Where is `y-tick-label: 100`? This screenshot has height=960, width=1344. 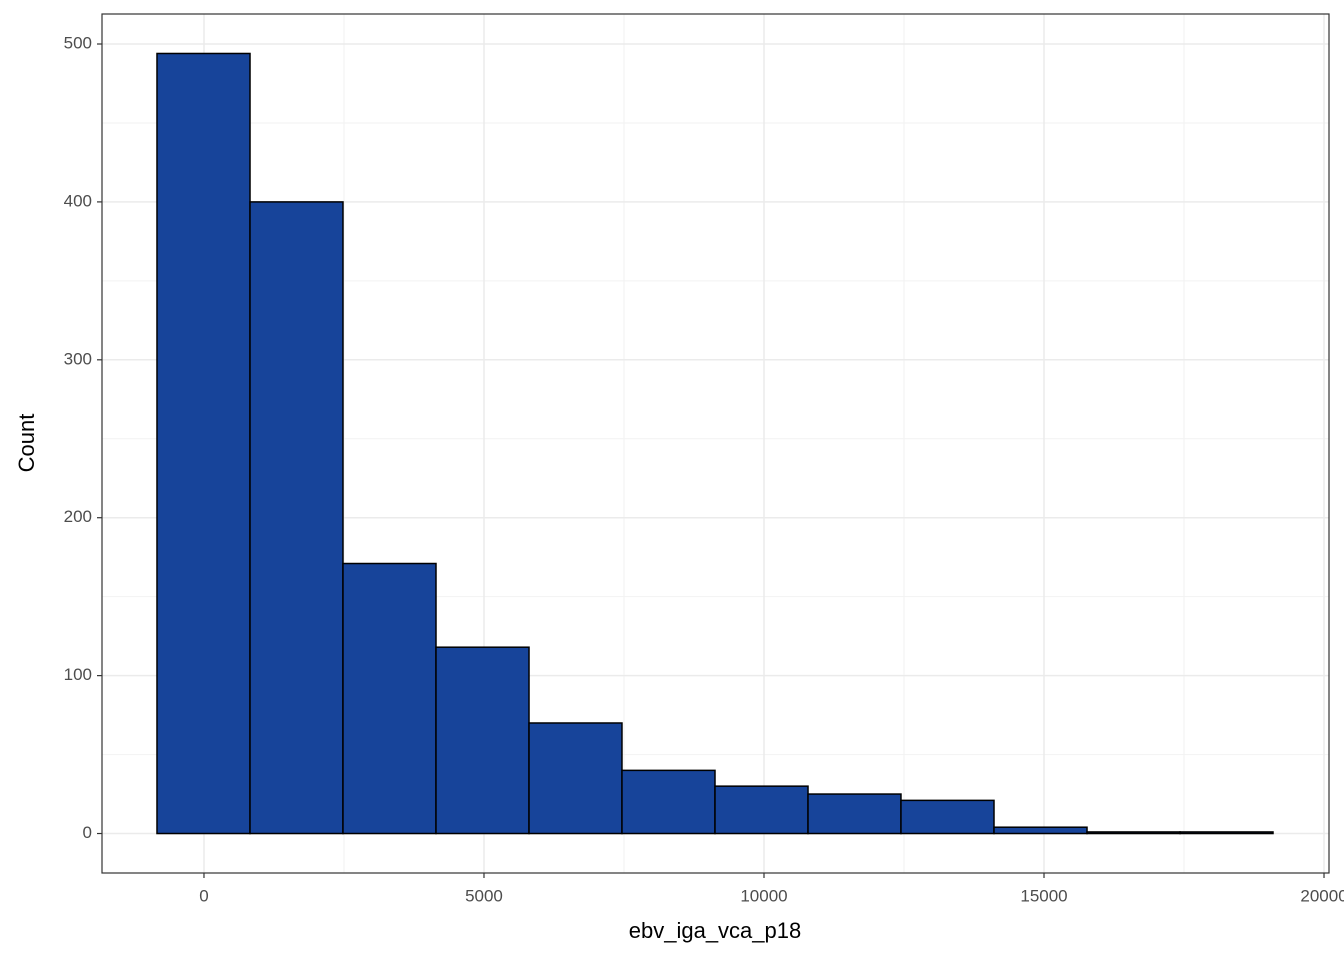 y-tick-label: 100 is located at coordinates (78, 674).